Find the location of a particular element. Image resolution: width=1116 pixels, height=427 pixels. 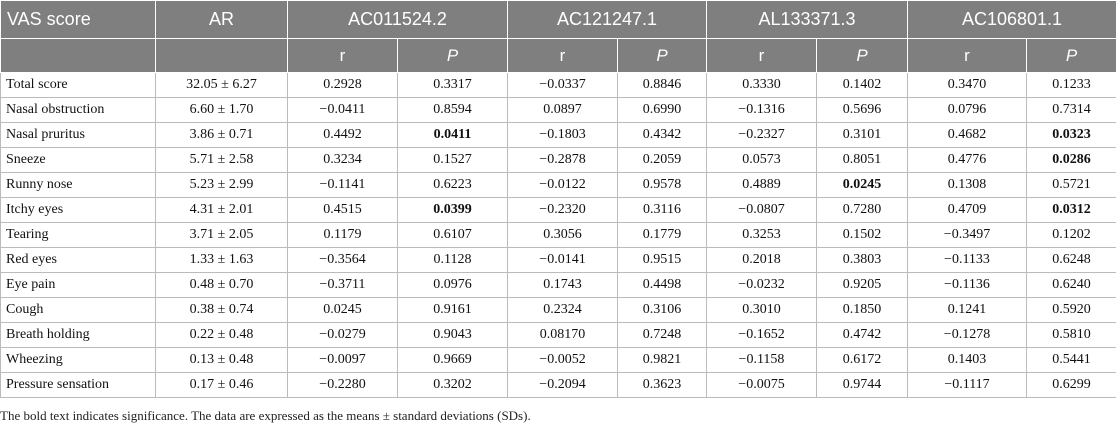

table-cell: 0.7280 is located at coordinates (862, 210).